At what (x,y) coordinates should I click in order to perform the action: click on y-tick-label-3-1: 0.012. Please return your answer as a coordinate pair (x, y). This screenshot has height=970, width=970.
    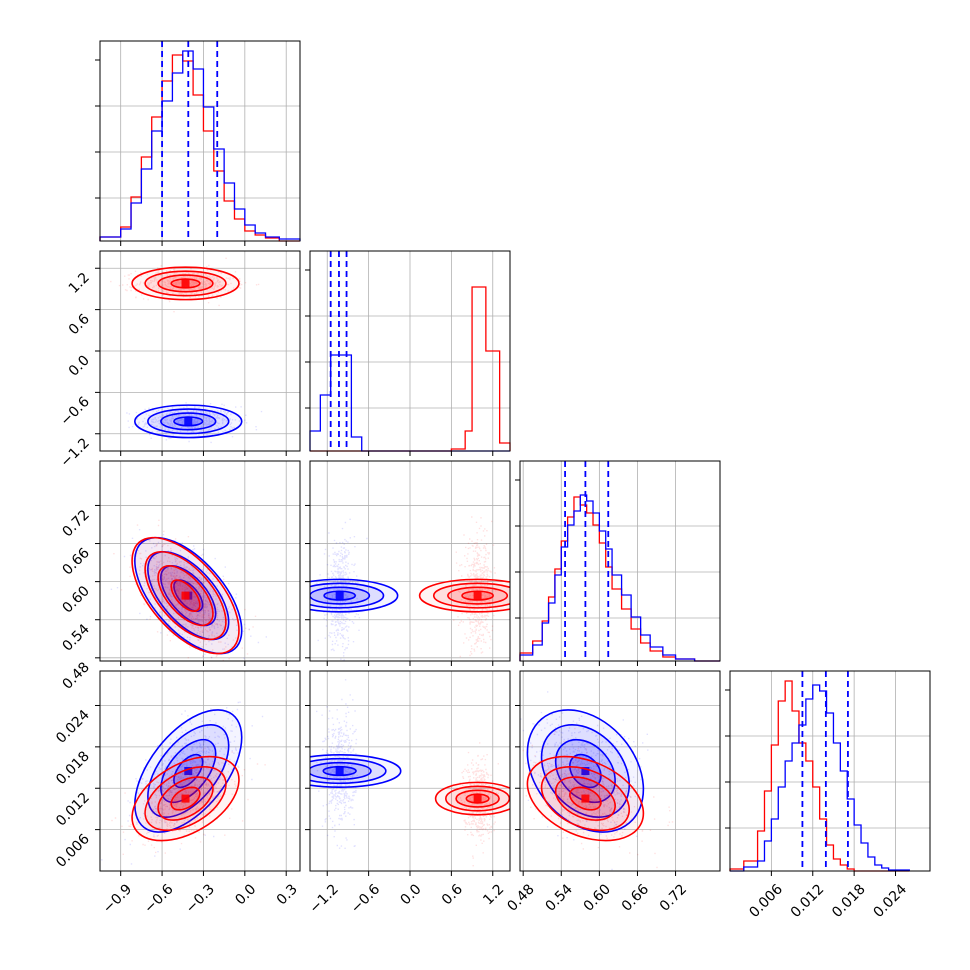
    Looking at the image, I should click on (73, 810).